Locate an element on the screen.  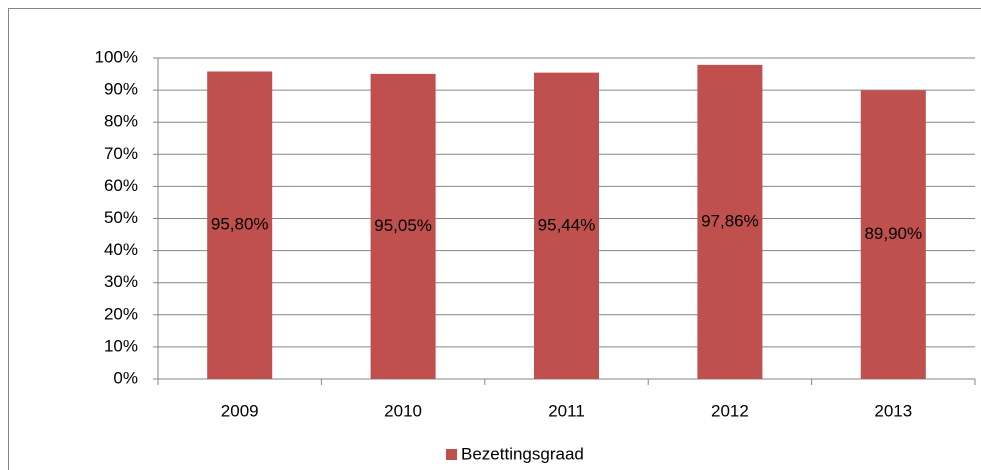
data-label: 89,90% is located at coordinates (893, 233).